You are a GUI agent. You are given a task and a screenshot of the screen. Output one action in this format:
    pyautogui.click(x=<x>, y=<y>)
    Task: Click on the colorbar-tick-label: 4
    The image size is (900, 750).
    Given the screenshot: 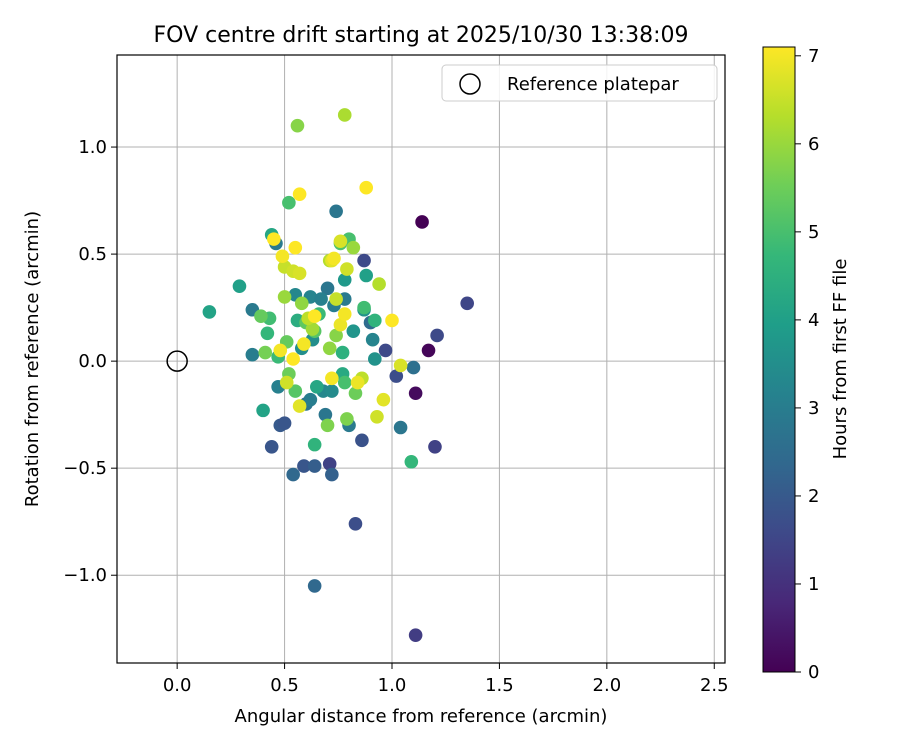 What is the action you would take?
    pyautogui.click(x=813, y=320)
    